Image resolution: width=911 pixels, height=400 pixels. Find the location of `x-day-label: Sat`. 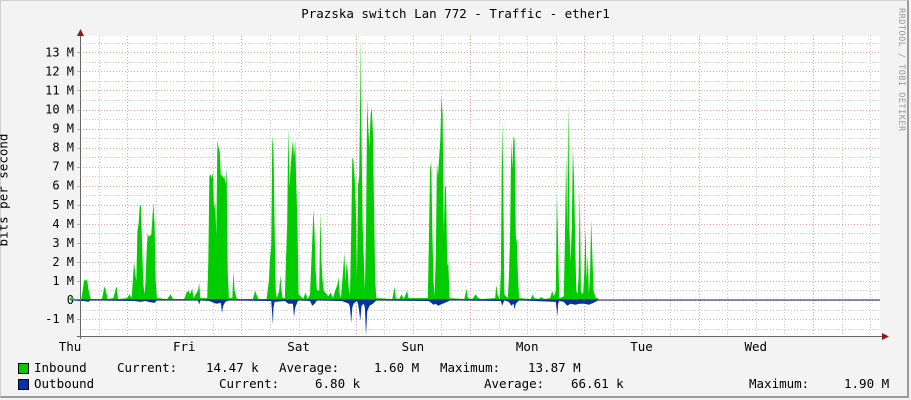

x-day-label: Sat is located at coordinates (298, 346).